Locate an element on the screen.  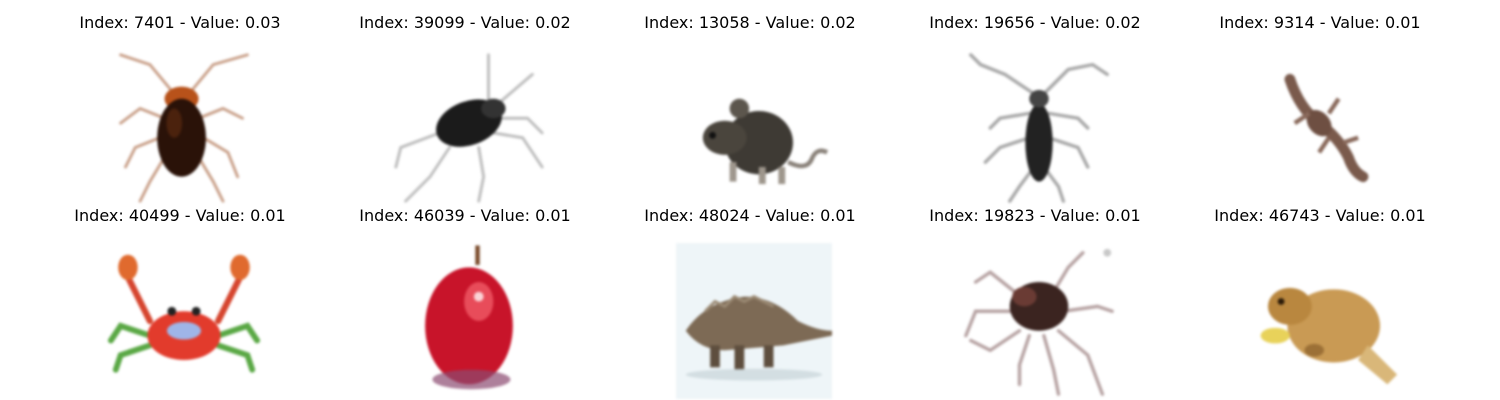
grid-cell-10: Index: 46743 - Value: 0.01 is located at coordinates (1320, 302).